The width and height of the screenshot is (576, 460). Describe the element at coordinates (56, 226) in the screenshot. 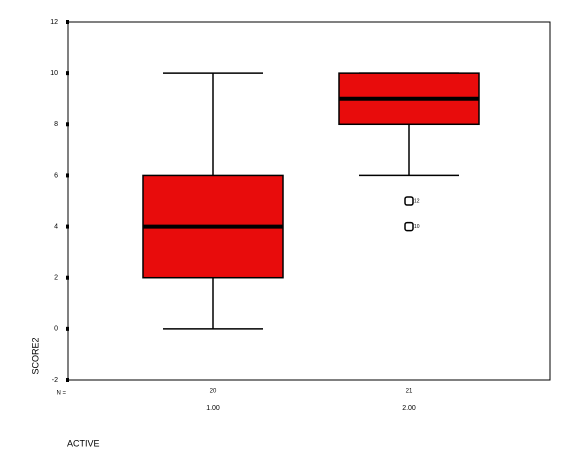

I see `y-tick-label: 4` at that location.